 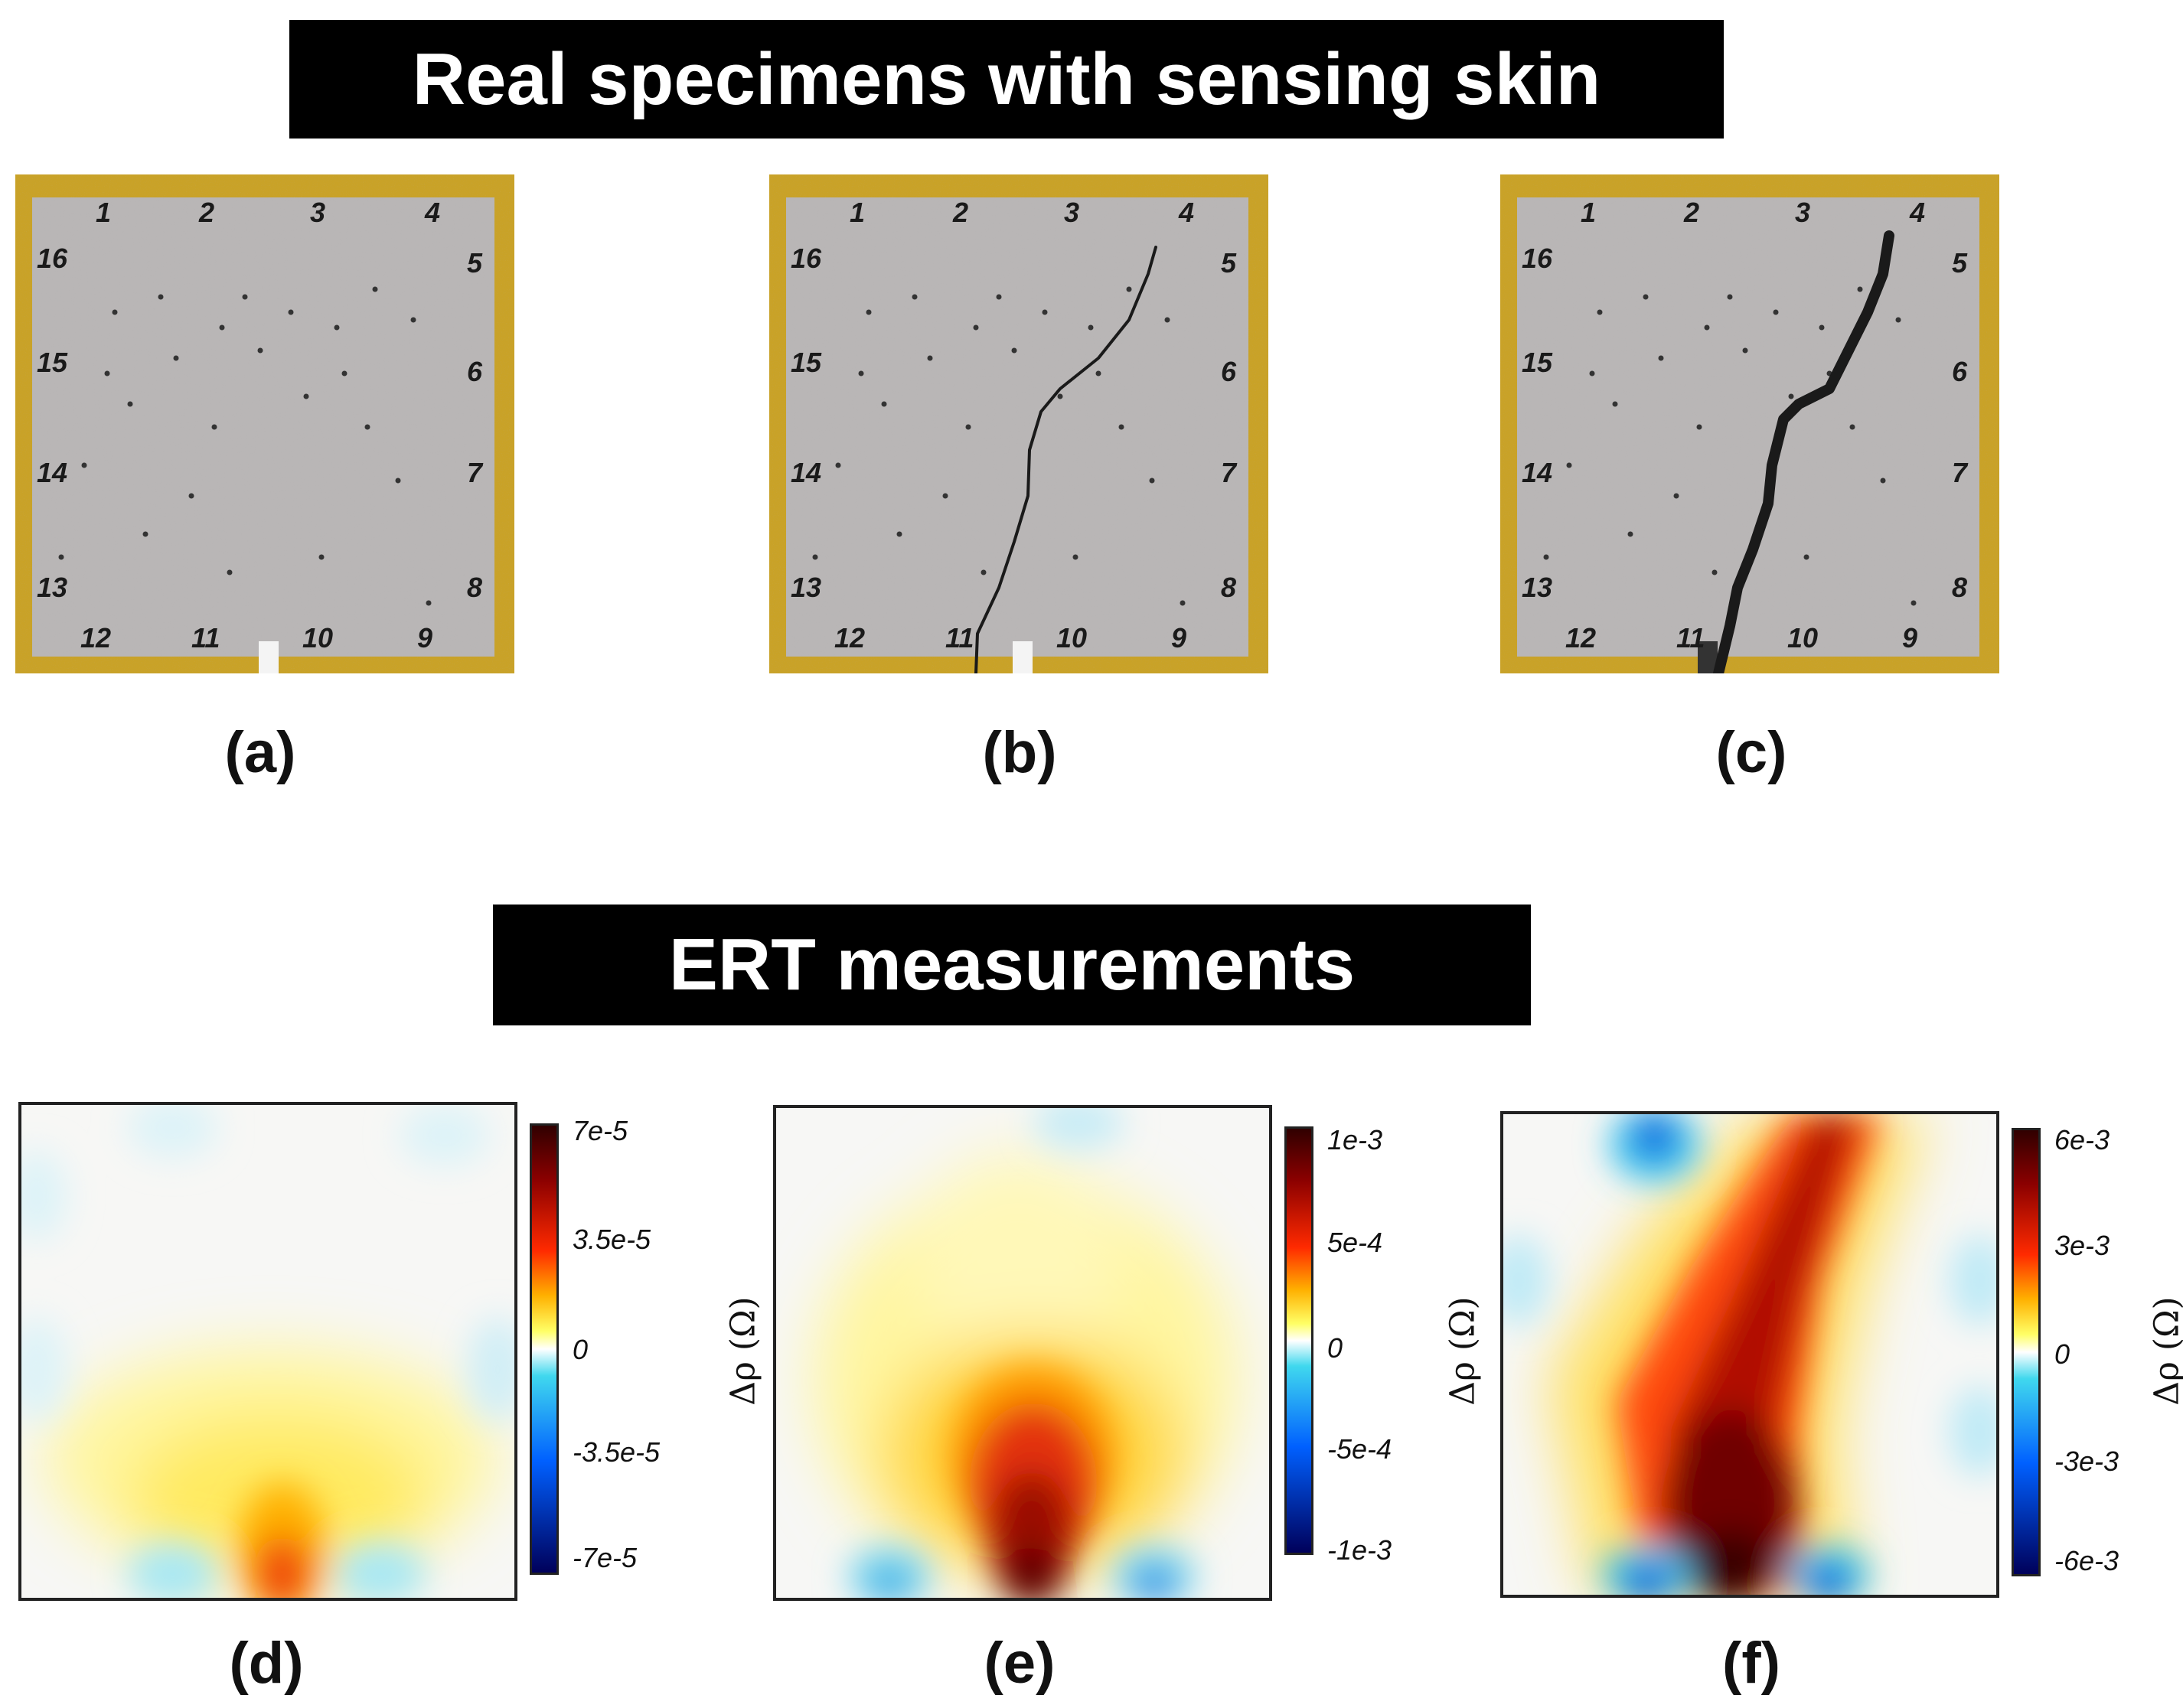 I want to click on colorbar-e-tick: 1e-3, so click(x=1355, y=1140).